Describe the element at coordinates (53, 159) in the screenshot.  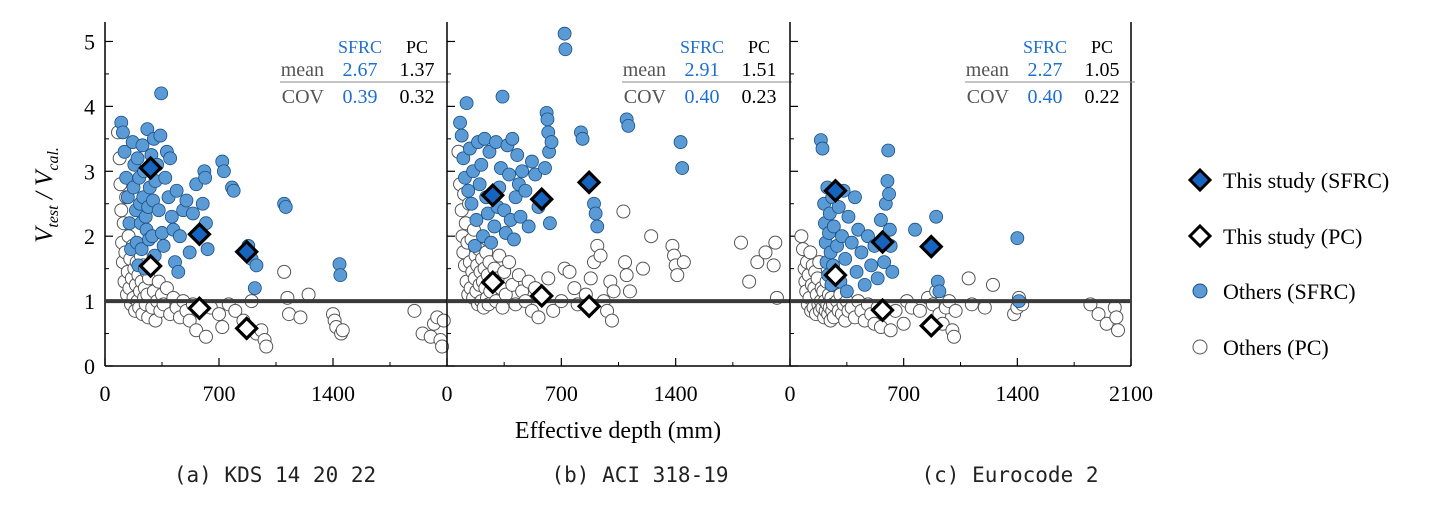
I see `y-axis-label-sub-cal: cal.` at that location.